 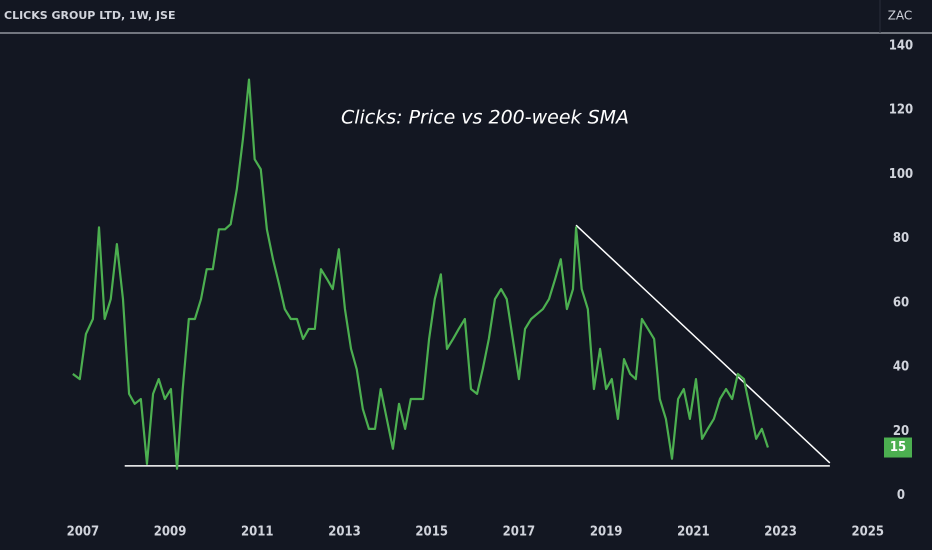 I want to click on x-tick-label: 2019, so click(x=606, y=532).